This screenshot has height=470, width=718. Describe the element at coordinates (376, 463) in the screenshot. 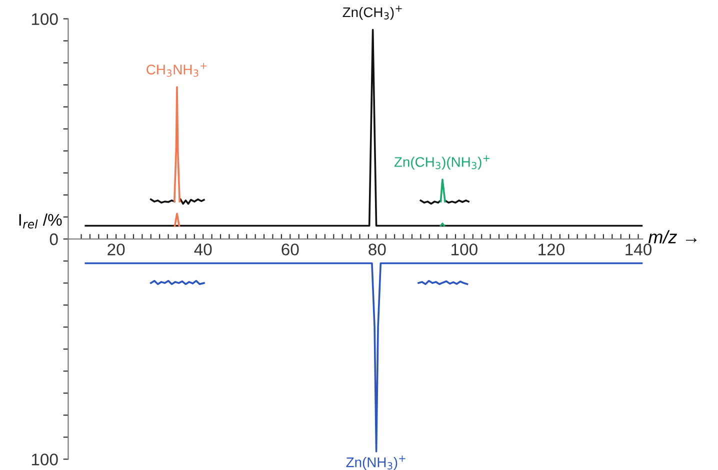

I see `series-label: Zn(NH$_{3}$)$^{+}$` at that location.